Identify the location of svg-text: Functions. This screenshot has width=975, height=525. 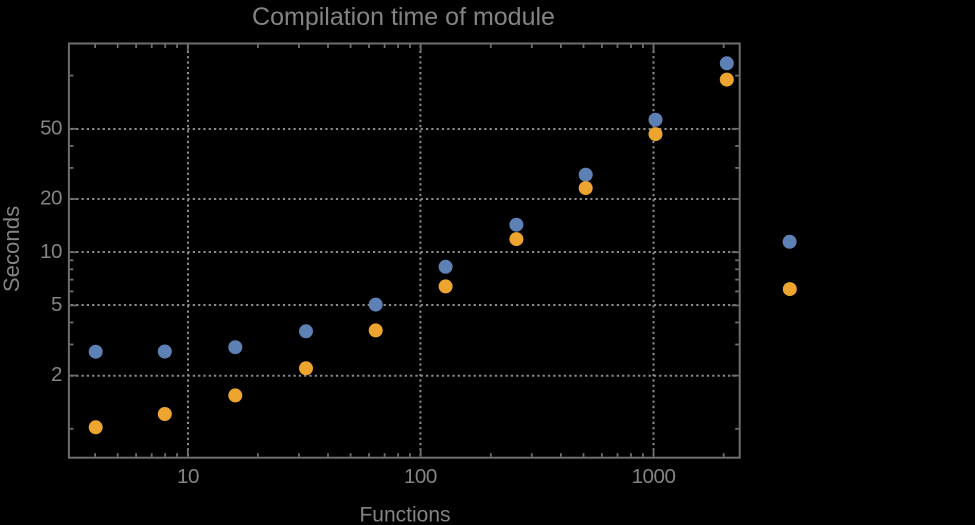
(404, 514).